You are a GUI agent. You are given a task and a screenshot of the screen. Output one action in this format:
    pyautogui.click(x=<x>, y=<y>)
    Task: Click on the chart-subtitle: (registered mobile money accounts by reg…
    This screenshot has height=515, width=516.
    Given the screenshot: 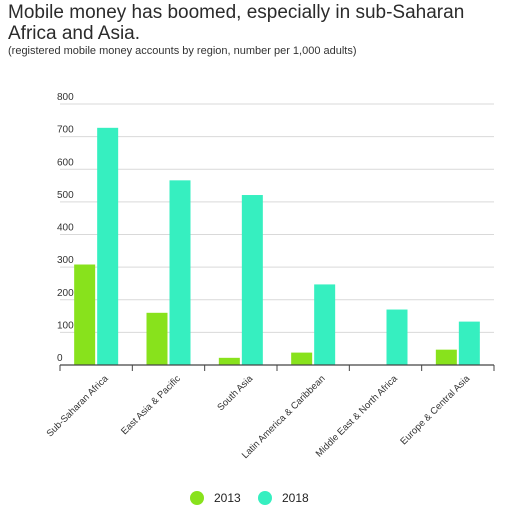 What is the action you would take?
    pyautogui.click(x=182, y=51)
    